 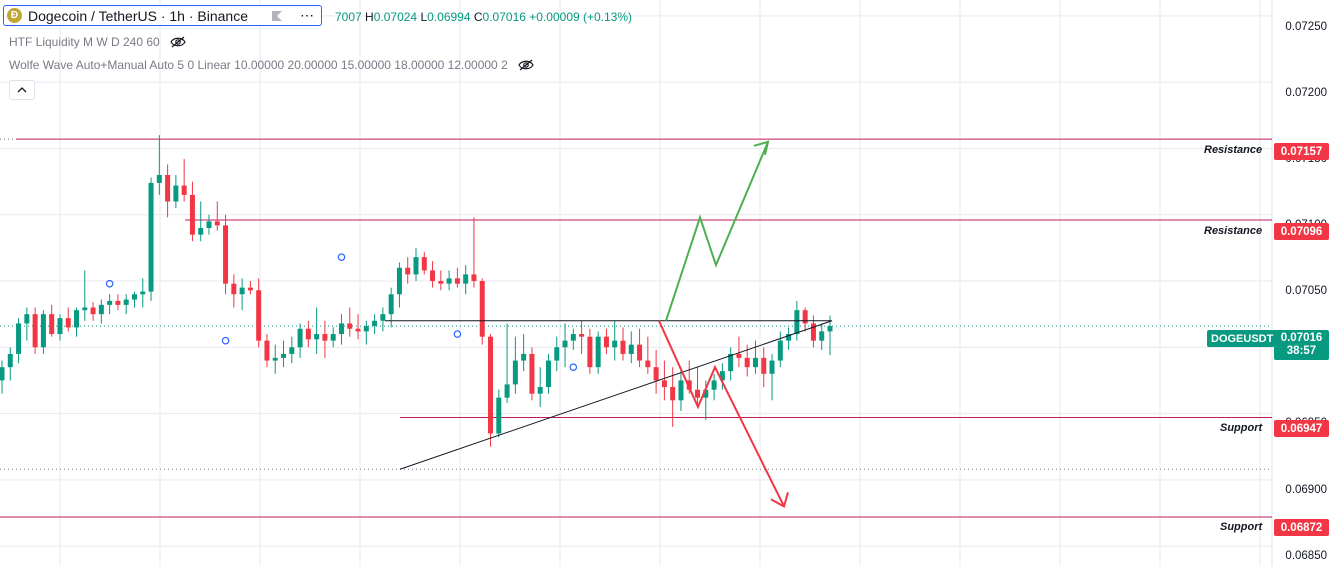 What do you see at coordinates (424, 17) in the screenshot?
I see `low-label: L` at bounding box center [424, 17].